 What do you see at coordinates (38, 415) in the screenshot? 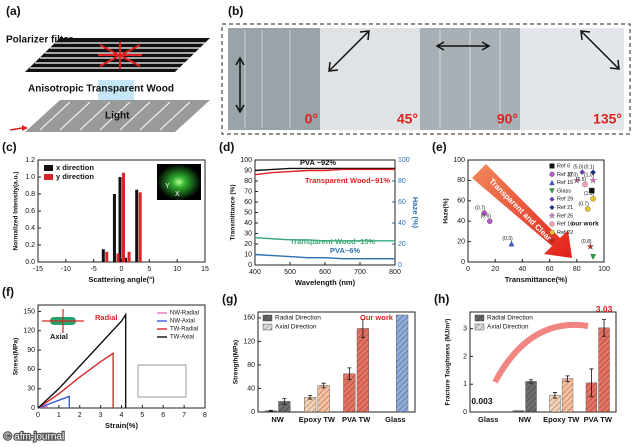
I see `x-tick-label: 0` at bounding box center [38, 415].